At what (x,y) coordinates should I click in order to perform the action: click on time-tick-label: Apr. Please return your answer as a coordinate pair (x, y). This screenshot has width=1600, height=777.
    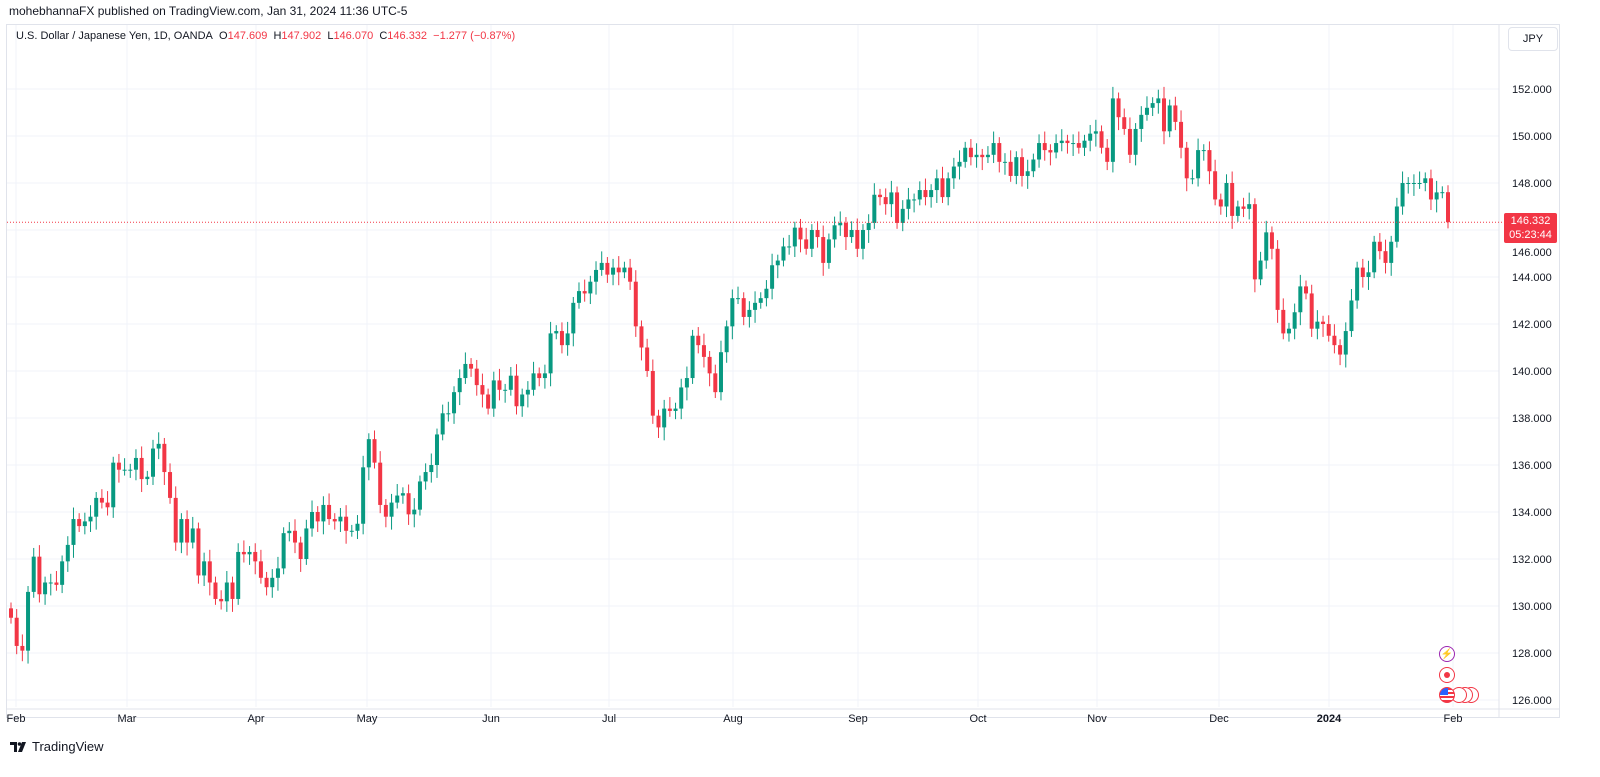
    Looking at the image, I should click on (255, 719).